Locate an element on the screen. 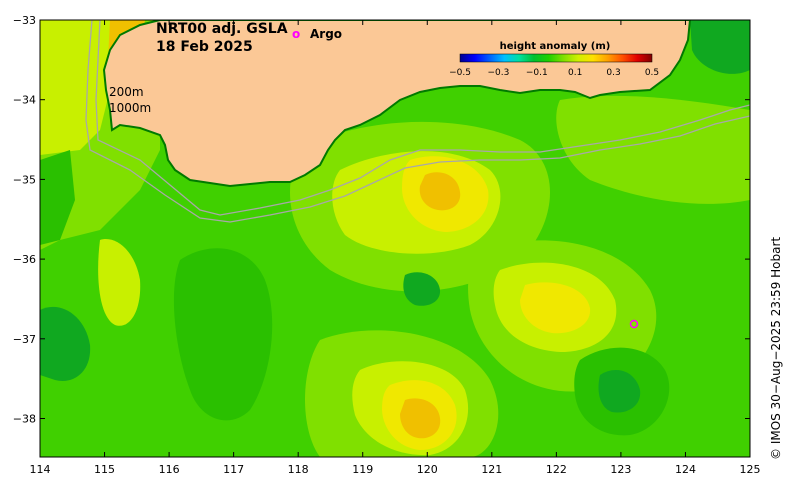 This screenshot has height=492, width=791. argo-legend-label: Argo is located at coordinates (326, 34).